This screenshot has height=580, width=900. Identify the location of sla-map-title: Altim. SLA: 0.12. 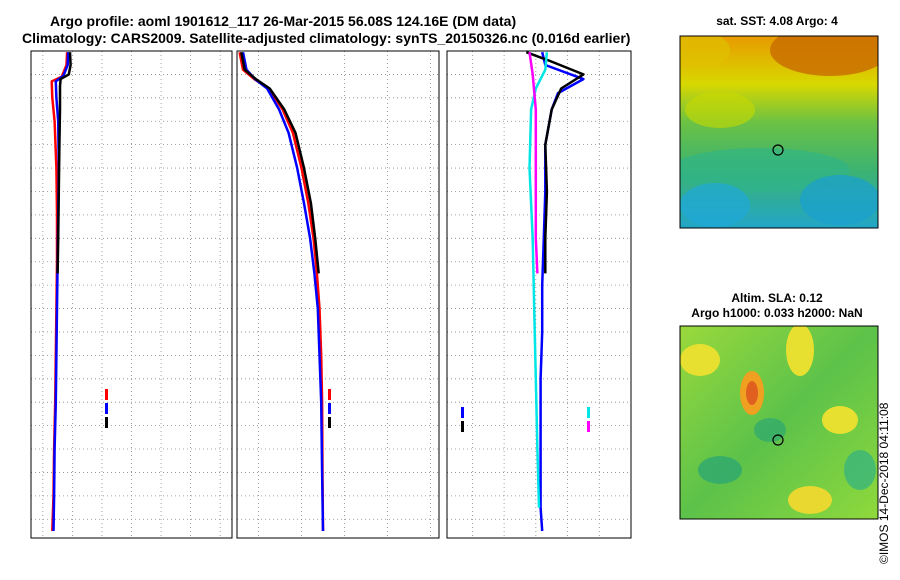
(777, 298).